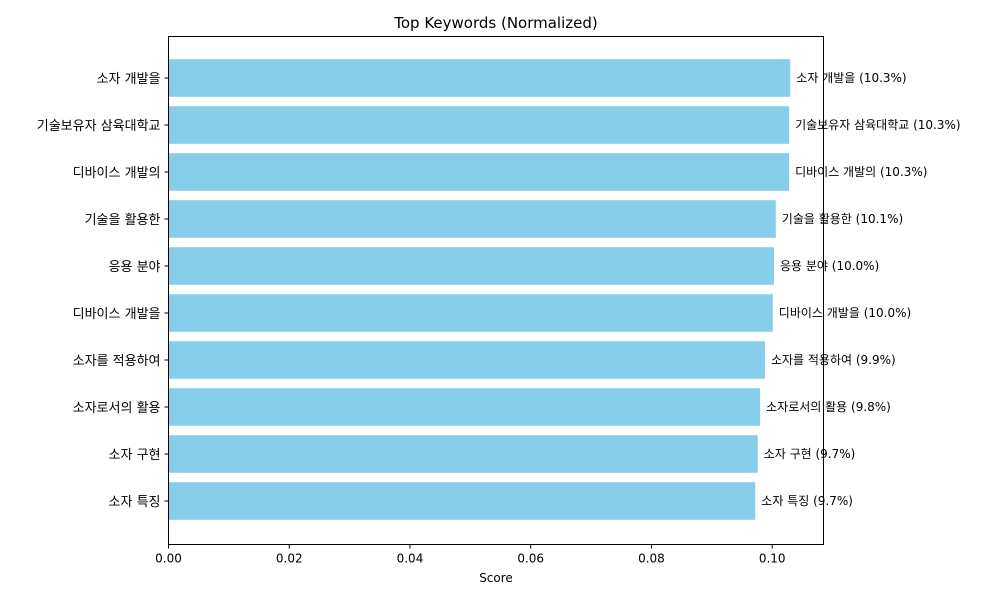 The image size is (1000, 600). Describe the element at coordinates (861, 172) in the screenshot. I see `data-label: 디바이스 개발의 (10.3%)` at that location.